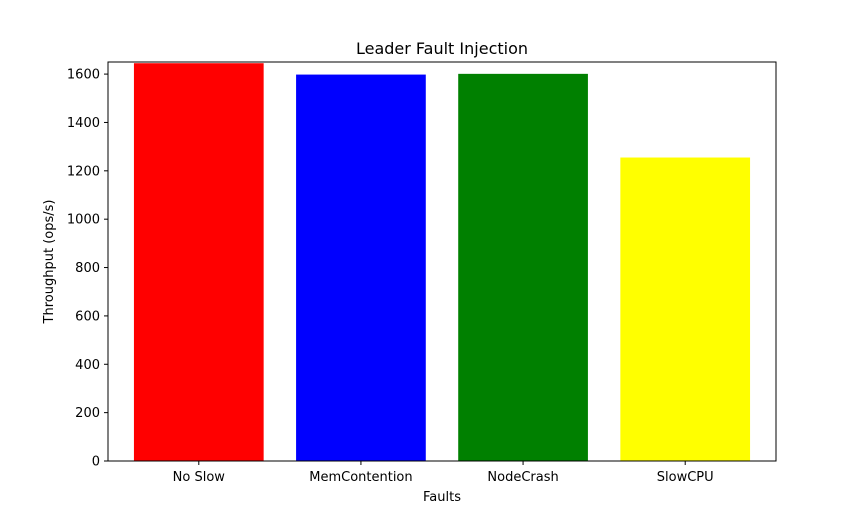  I want to click on y-axis: 0 200 400 600 800 1000 1200 1400 1600, so click(87, 269).